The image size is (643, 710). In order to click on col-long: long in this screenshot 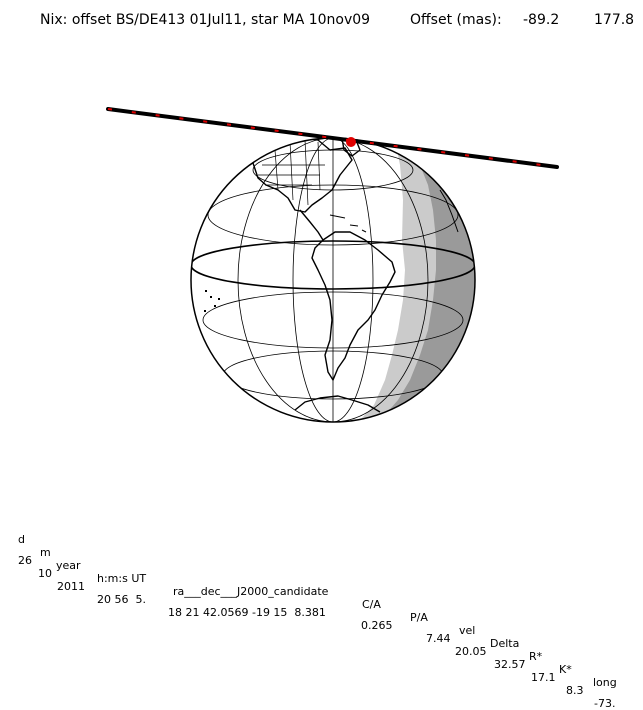, I will do `click(605, 682)`.